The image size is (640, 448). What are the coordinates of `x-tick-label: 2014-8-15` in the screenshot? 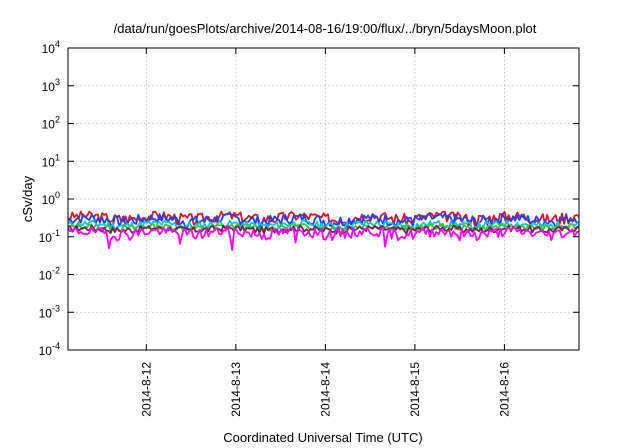 It's located at (415, 389).